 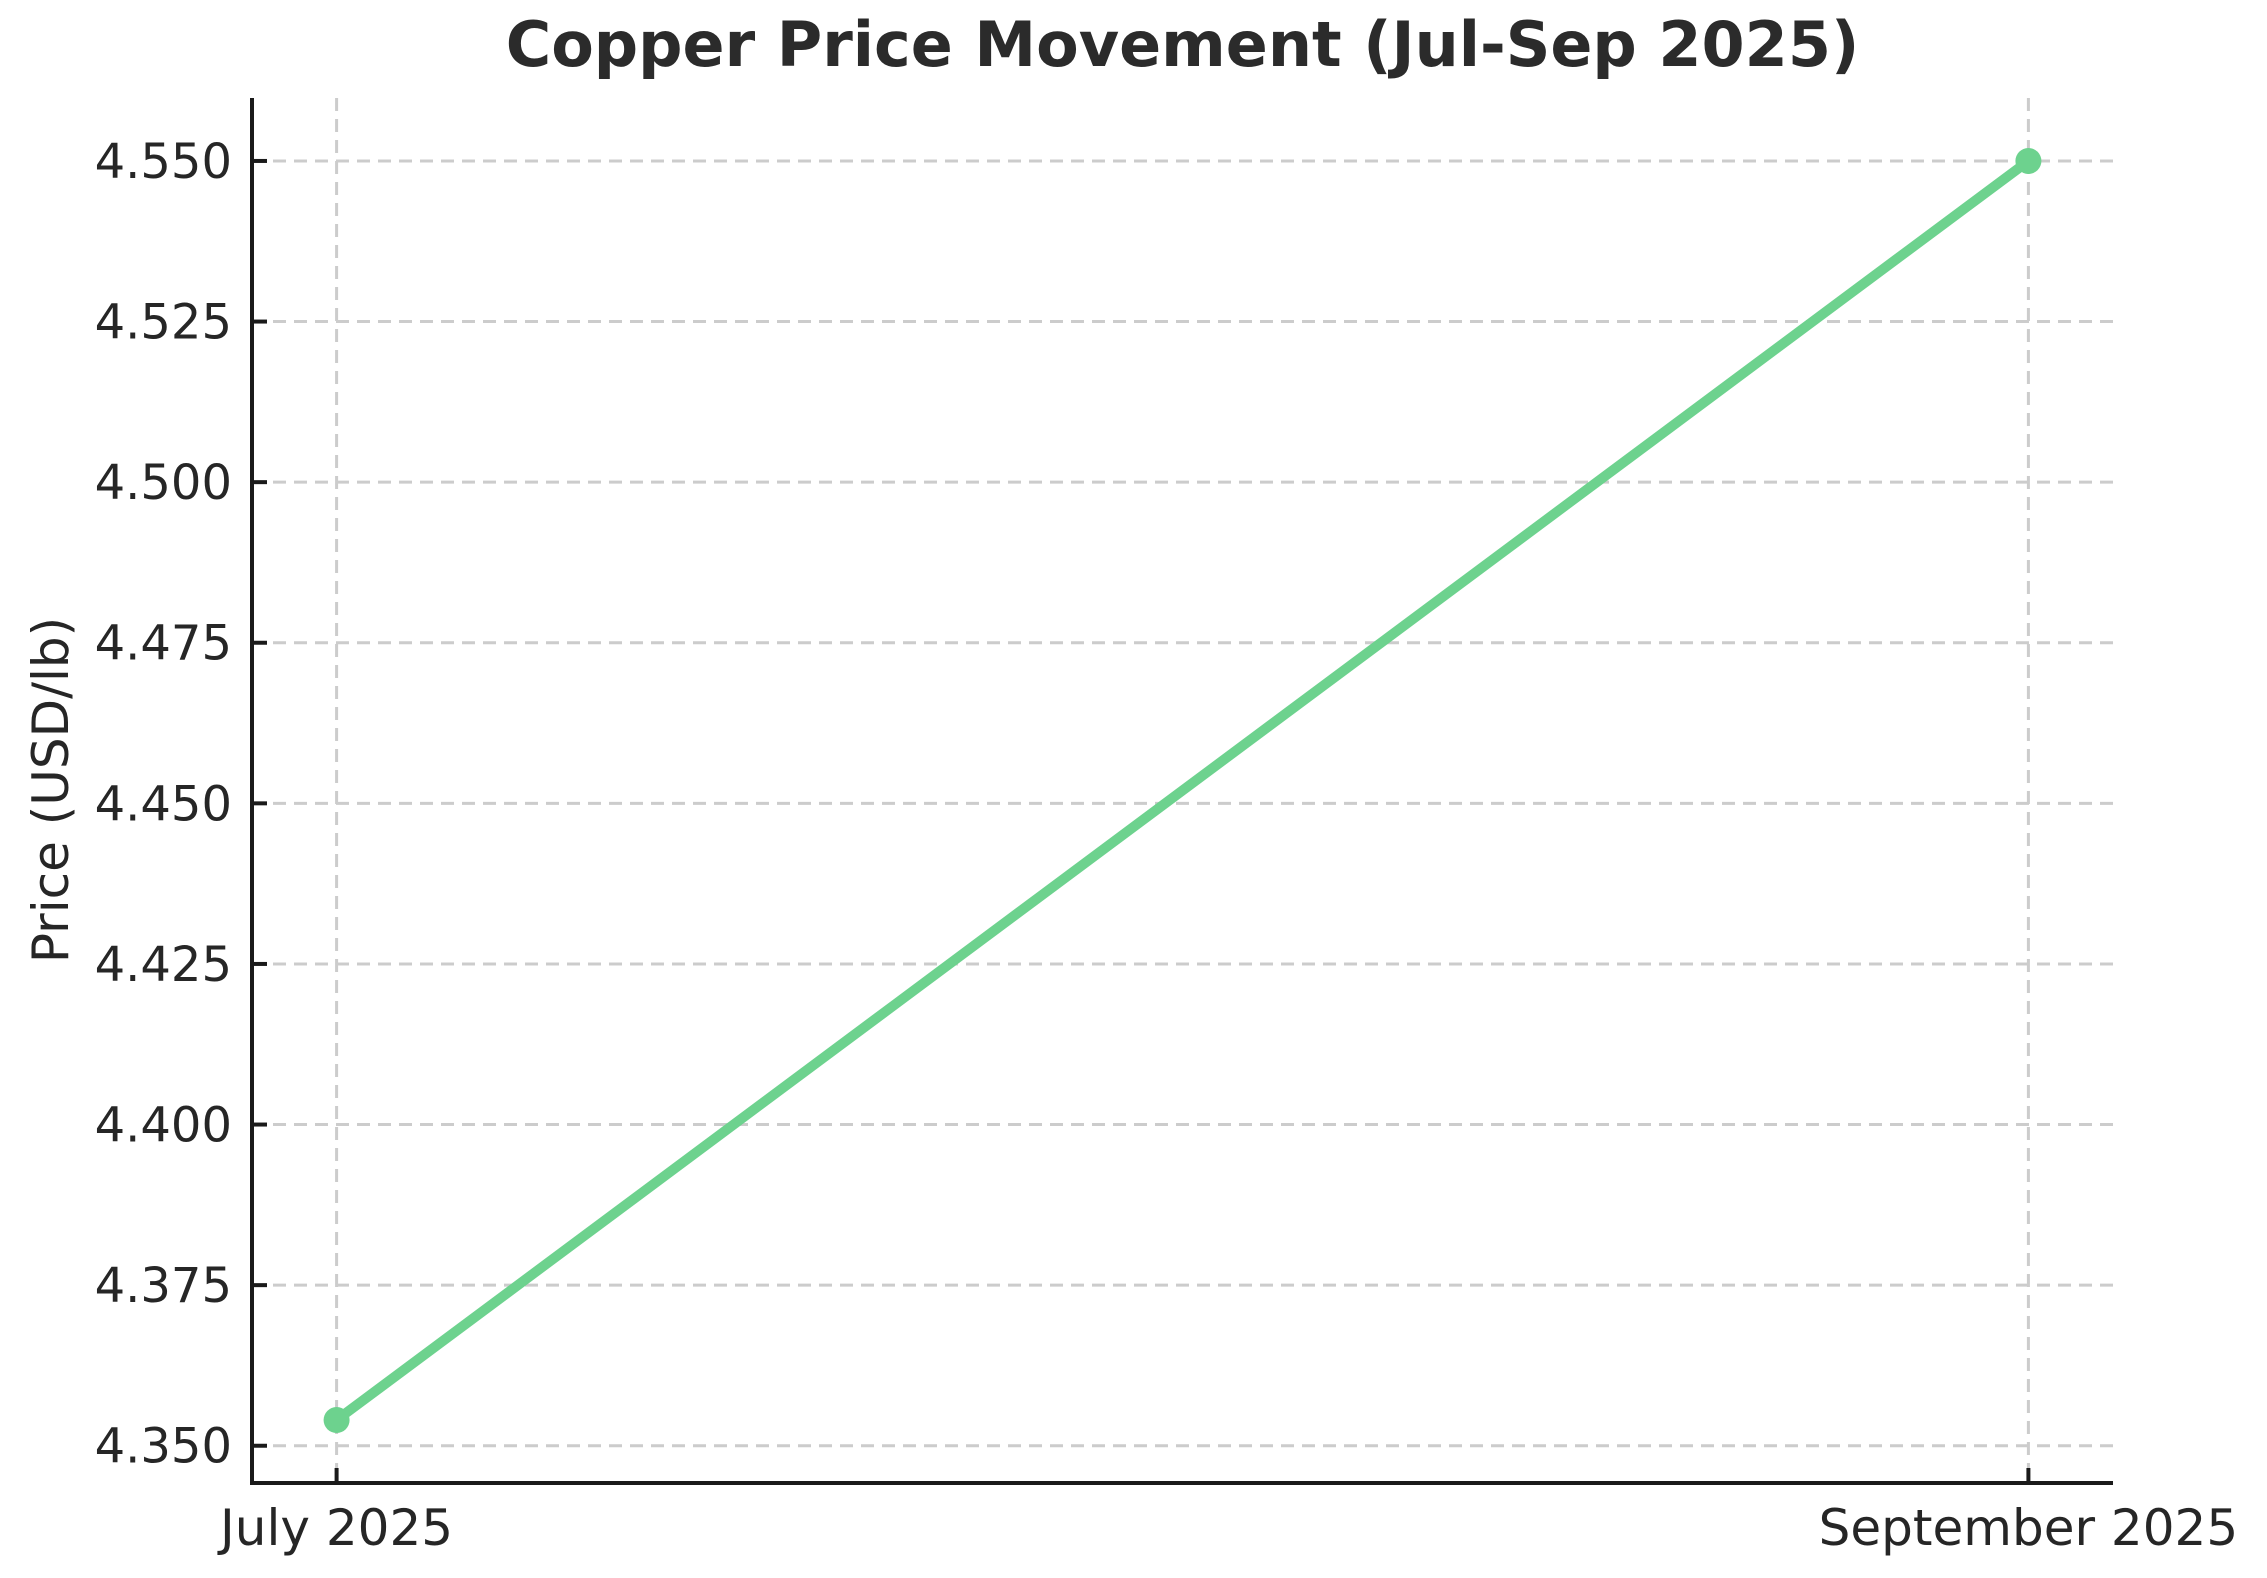 What do you see at coordinates (335, 1528) in the screenshot?
I see `x-tick-label: July 2025` at bounding box center [335, 1528].